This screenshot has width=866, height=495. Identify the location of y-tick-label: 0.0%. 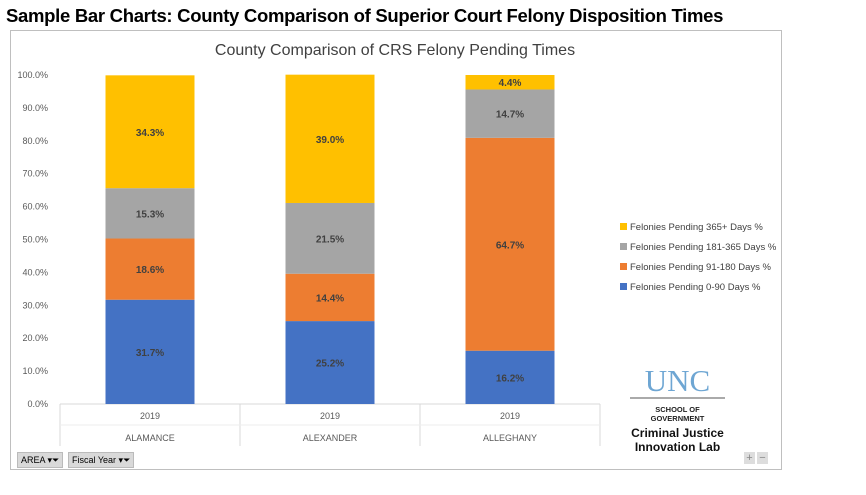
(37, 404).